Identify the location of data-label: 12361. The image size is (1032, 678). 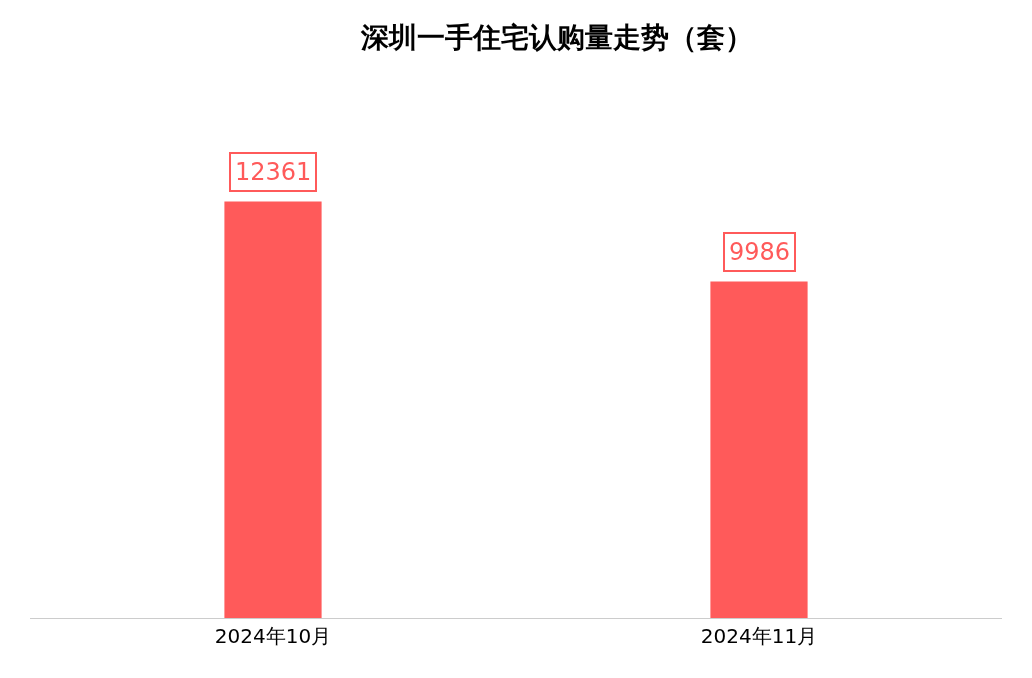
(273, 172).